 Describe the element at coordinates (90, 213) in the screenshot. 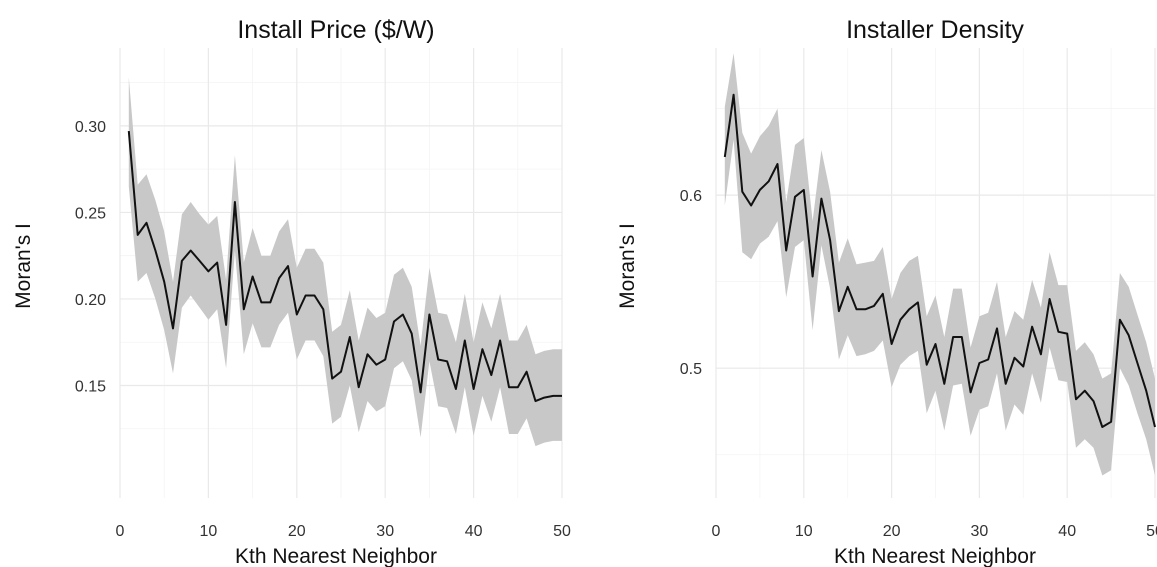

I see `y-tick-label: 0.25` at that location.